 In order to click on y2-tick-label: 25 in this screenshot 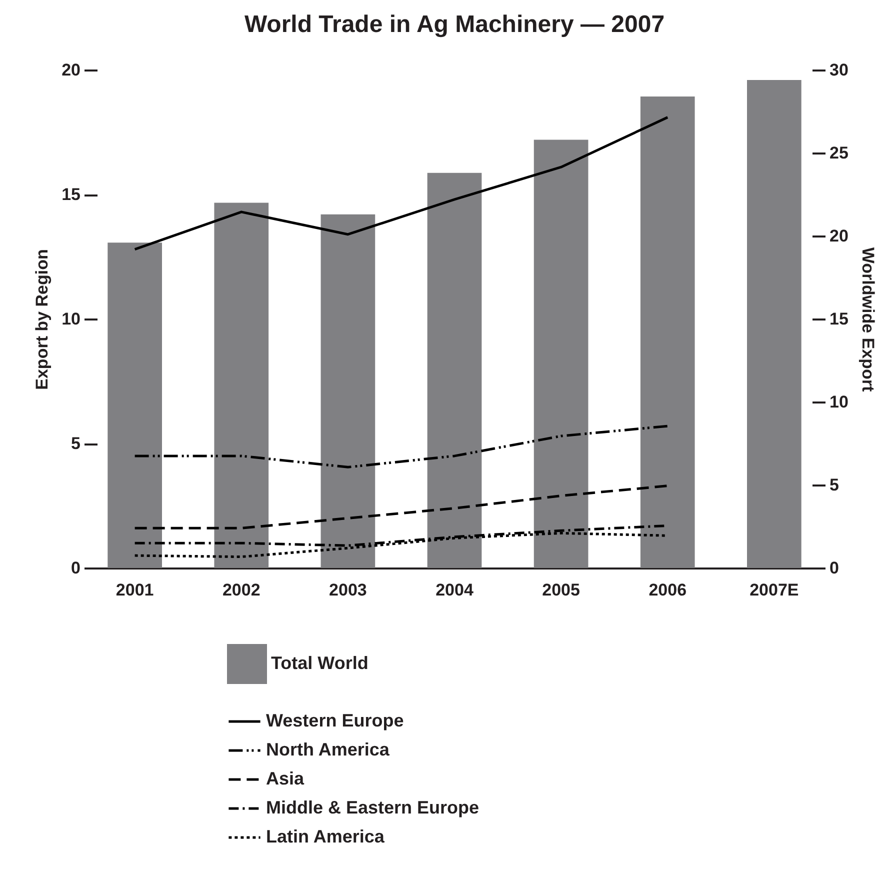, I will do `click(839, 153)`.